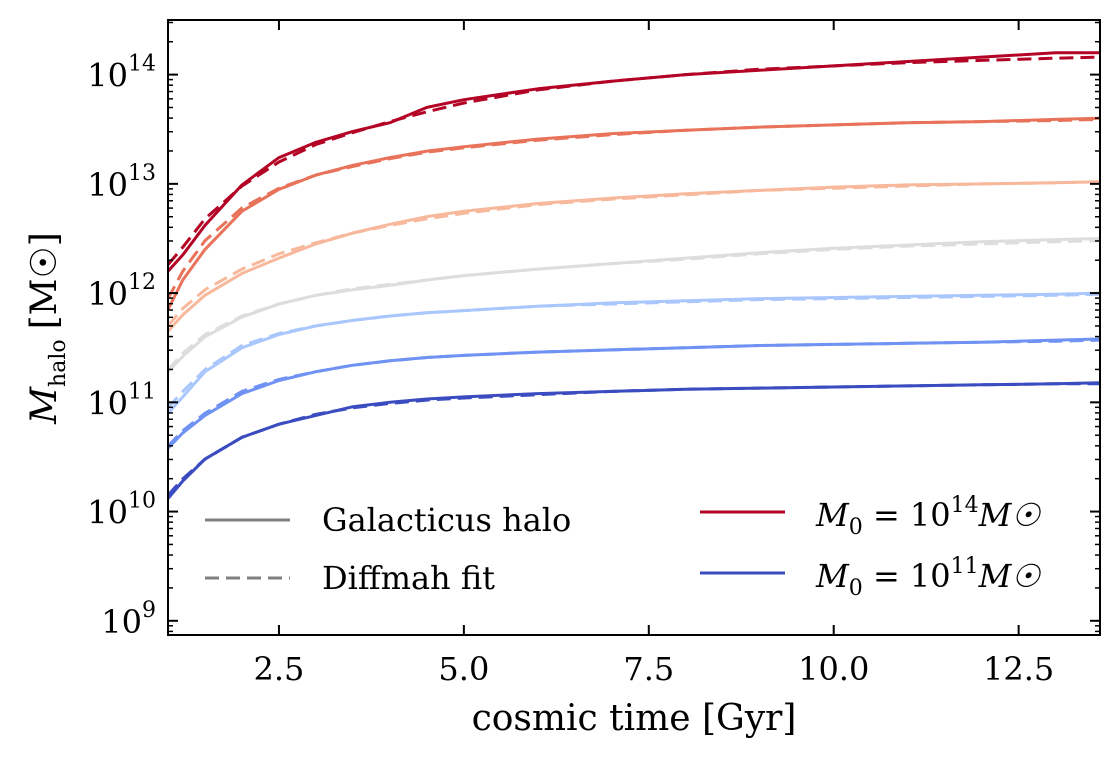 Image resolution: width=1119 pixels, height=770 pixels. I want to click on y-axis-label: Mhalo [M☉], so click(47, 328).